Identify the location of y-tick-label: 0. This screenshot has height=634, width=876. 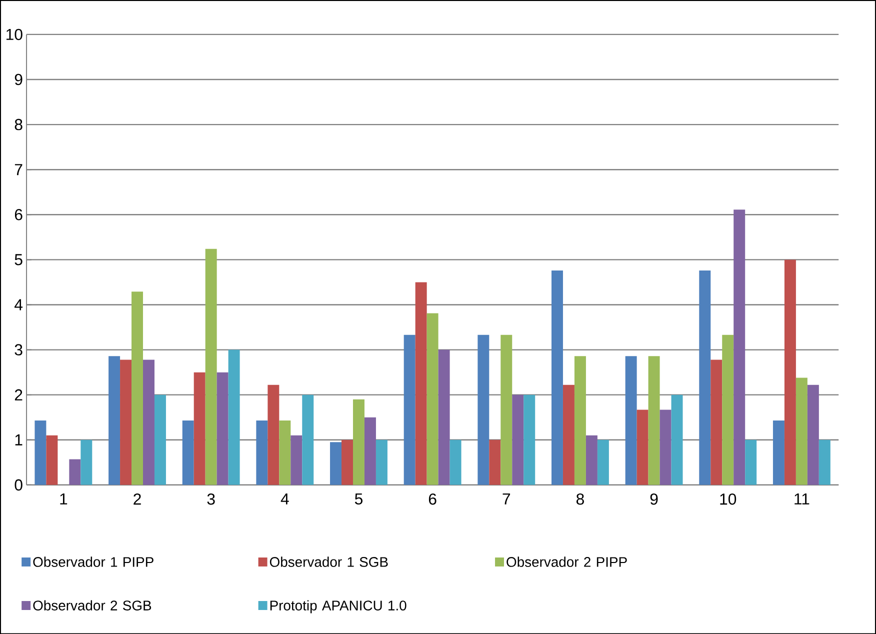
(18, 484).